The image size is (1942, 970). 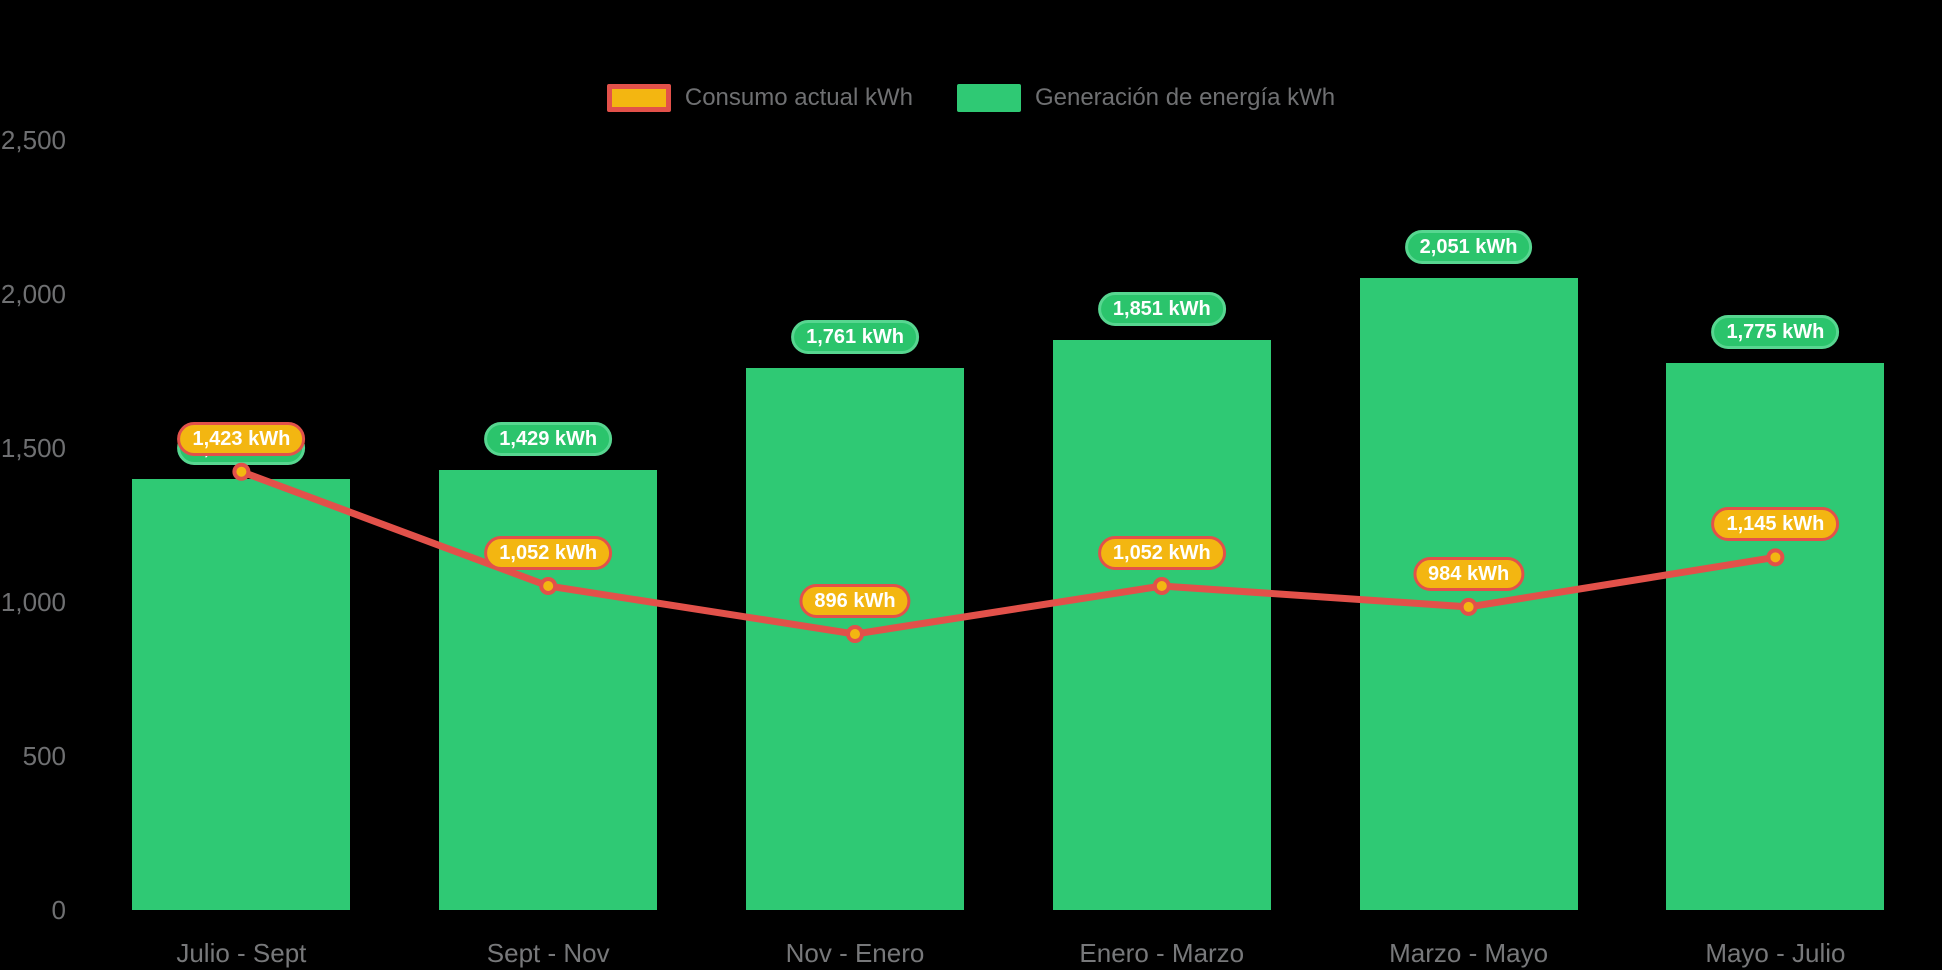 What do you see at coordinates (58, 910) in the screenshot?
I see `y-tick-label: 0` at bounding box center [58, 910].